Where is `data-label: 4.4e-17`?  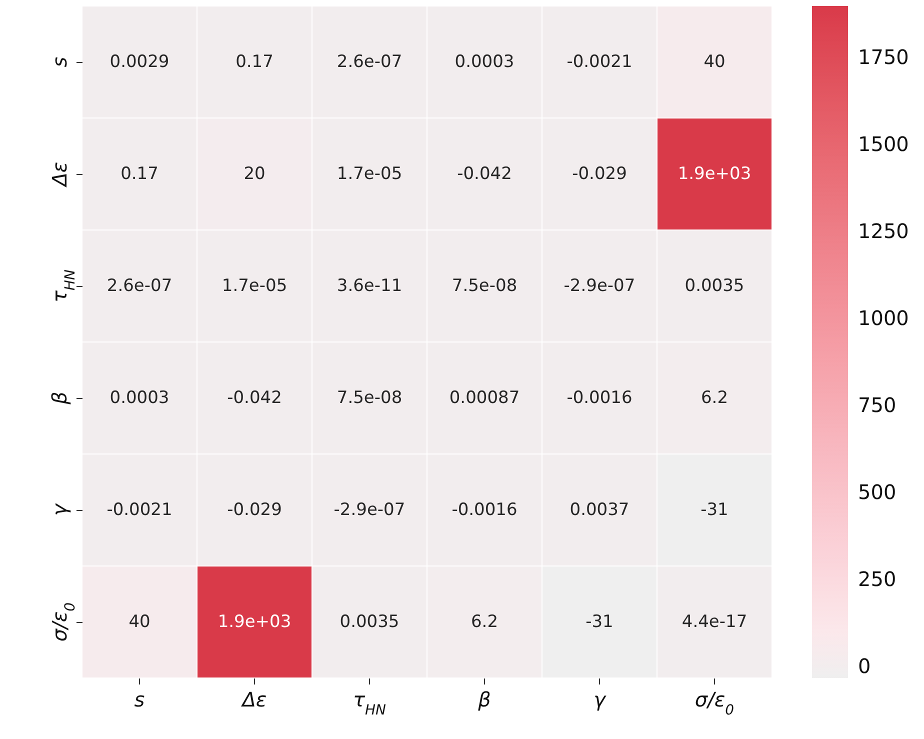
data-label: 4.4e-17 is located at coordinates (715, 622).